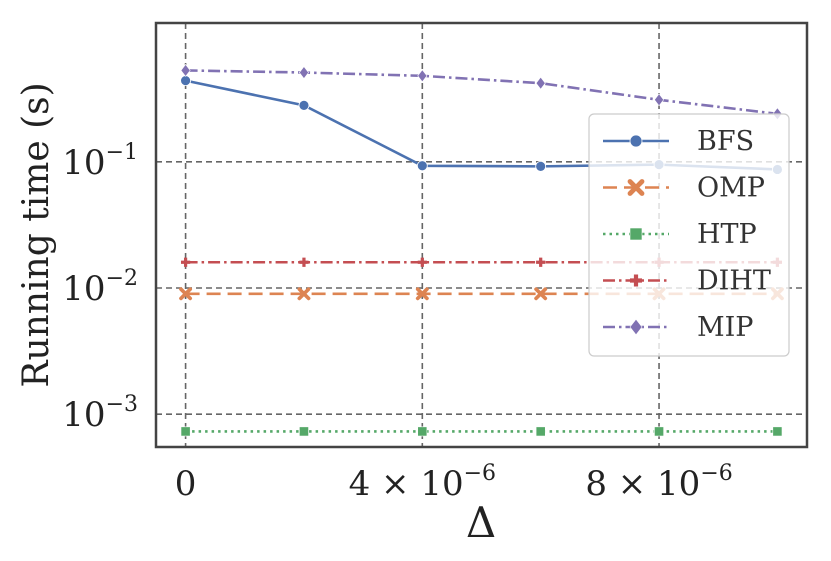 This screenshot has width=831, height=561. I want to click on legend-label: HTP, so click(727, 234).